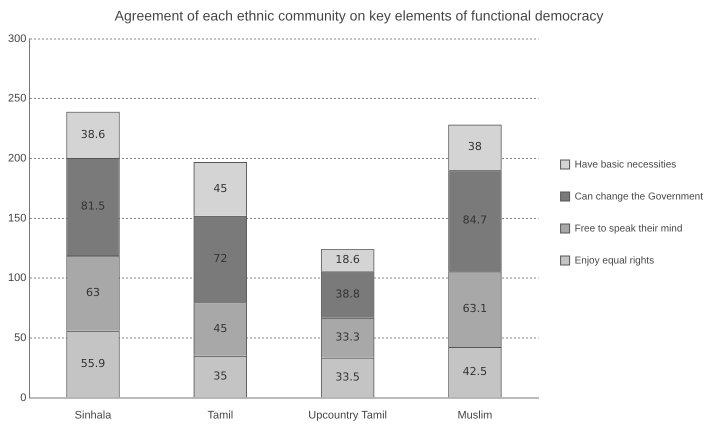 The width and height of the screenshot is (723, 430). Describe the element at coordinates (639, 196) in the screenshot. I see `legend-label: Can change the Government` at that location.